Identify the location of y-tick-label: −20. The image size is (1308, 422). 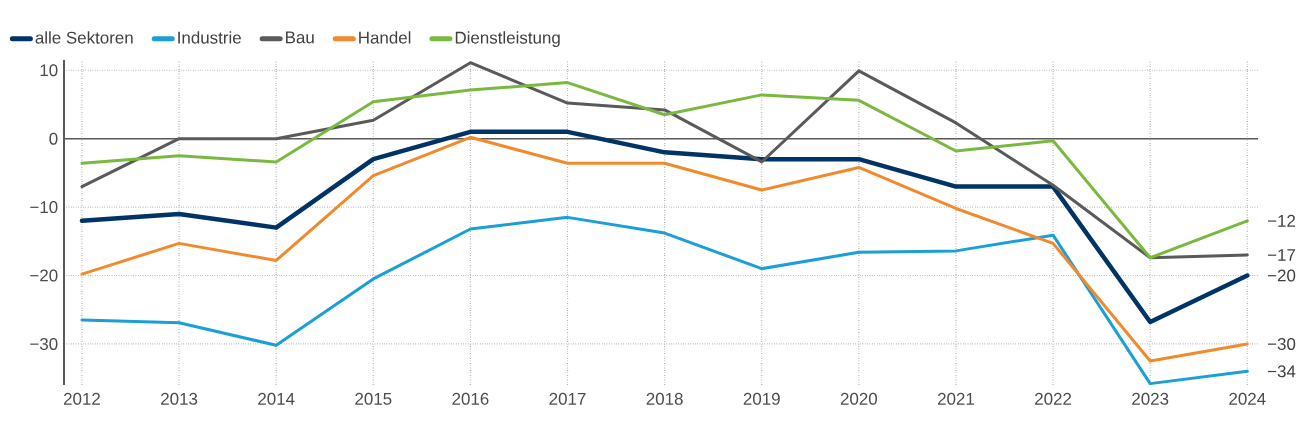
(44, 275).